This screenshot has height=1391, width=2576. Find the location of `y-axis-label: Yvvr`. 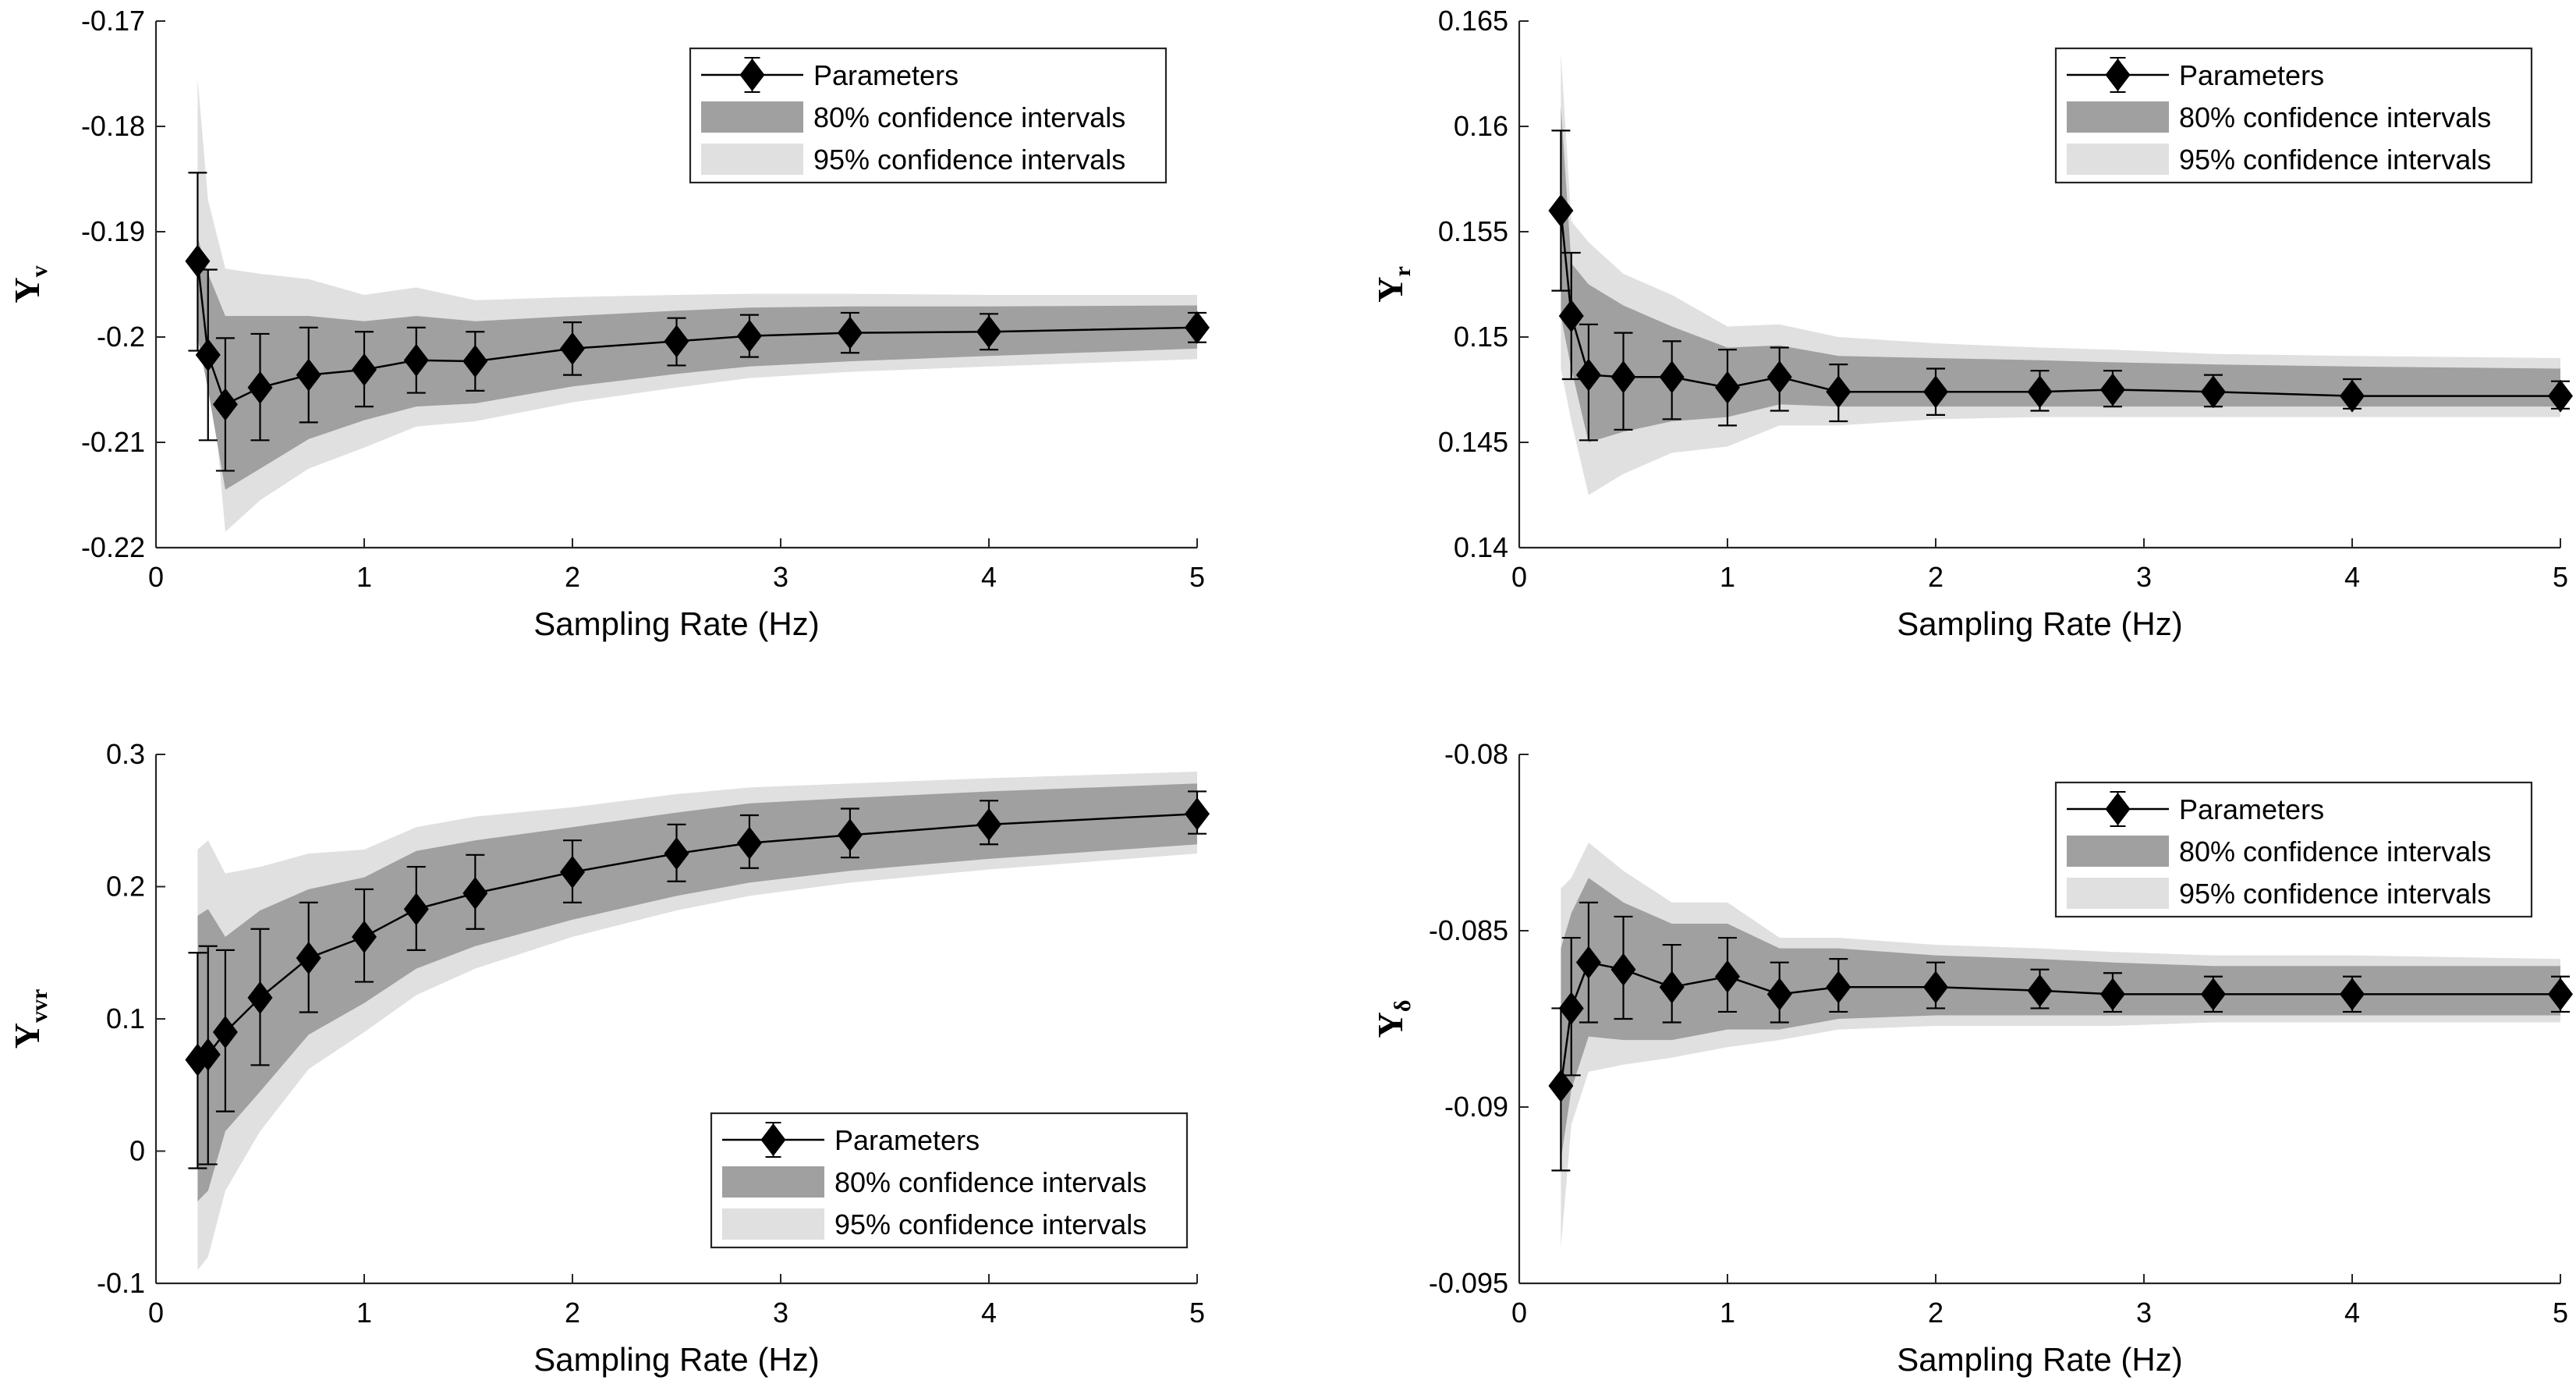

y-axis-label: Yvvr is located at coordinates (29, 1019).